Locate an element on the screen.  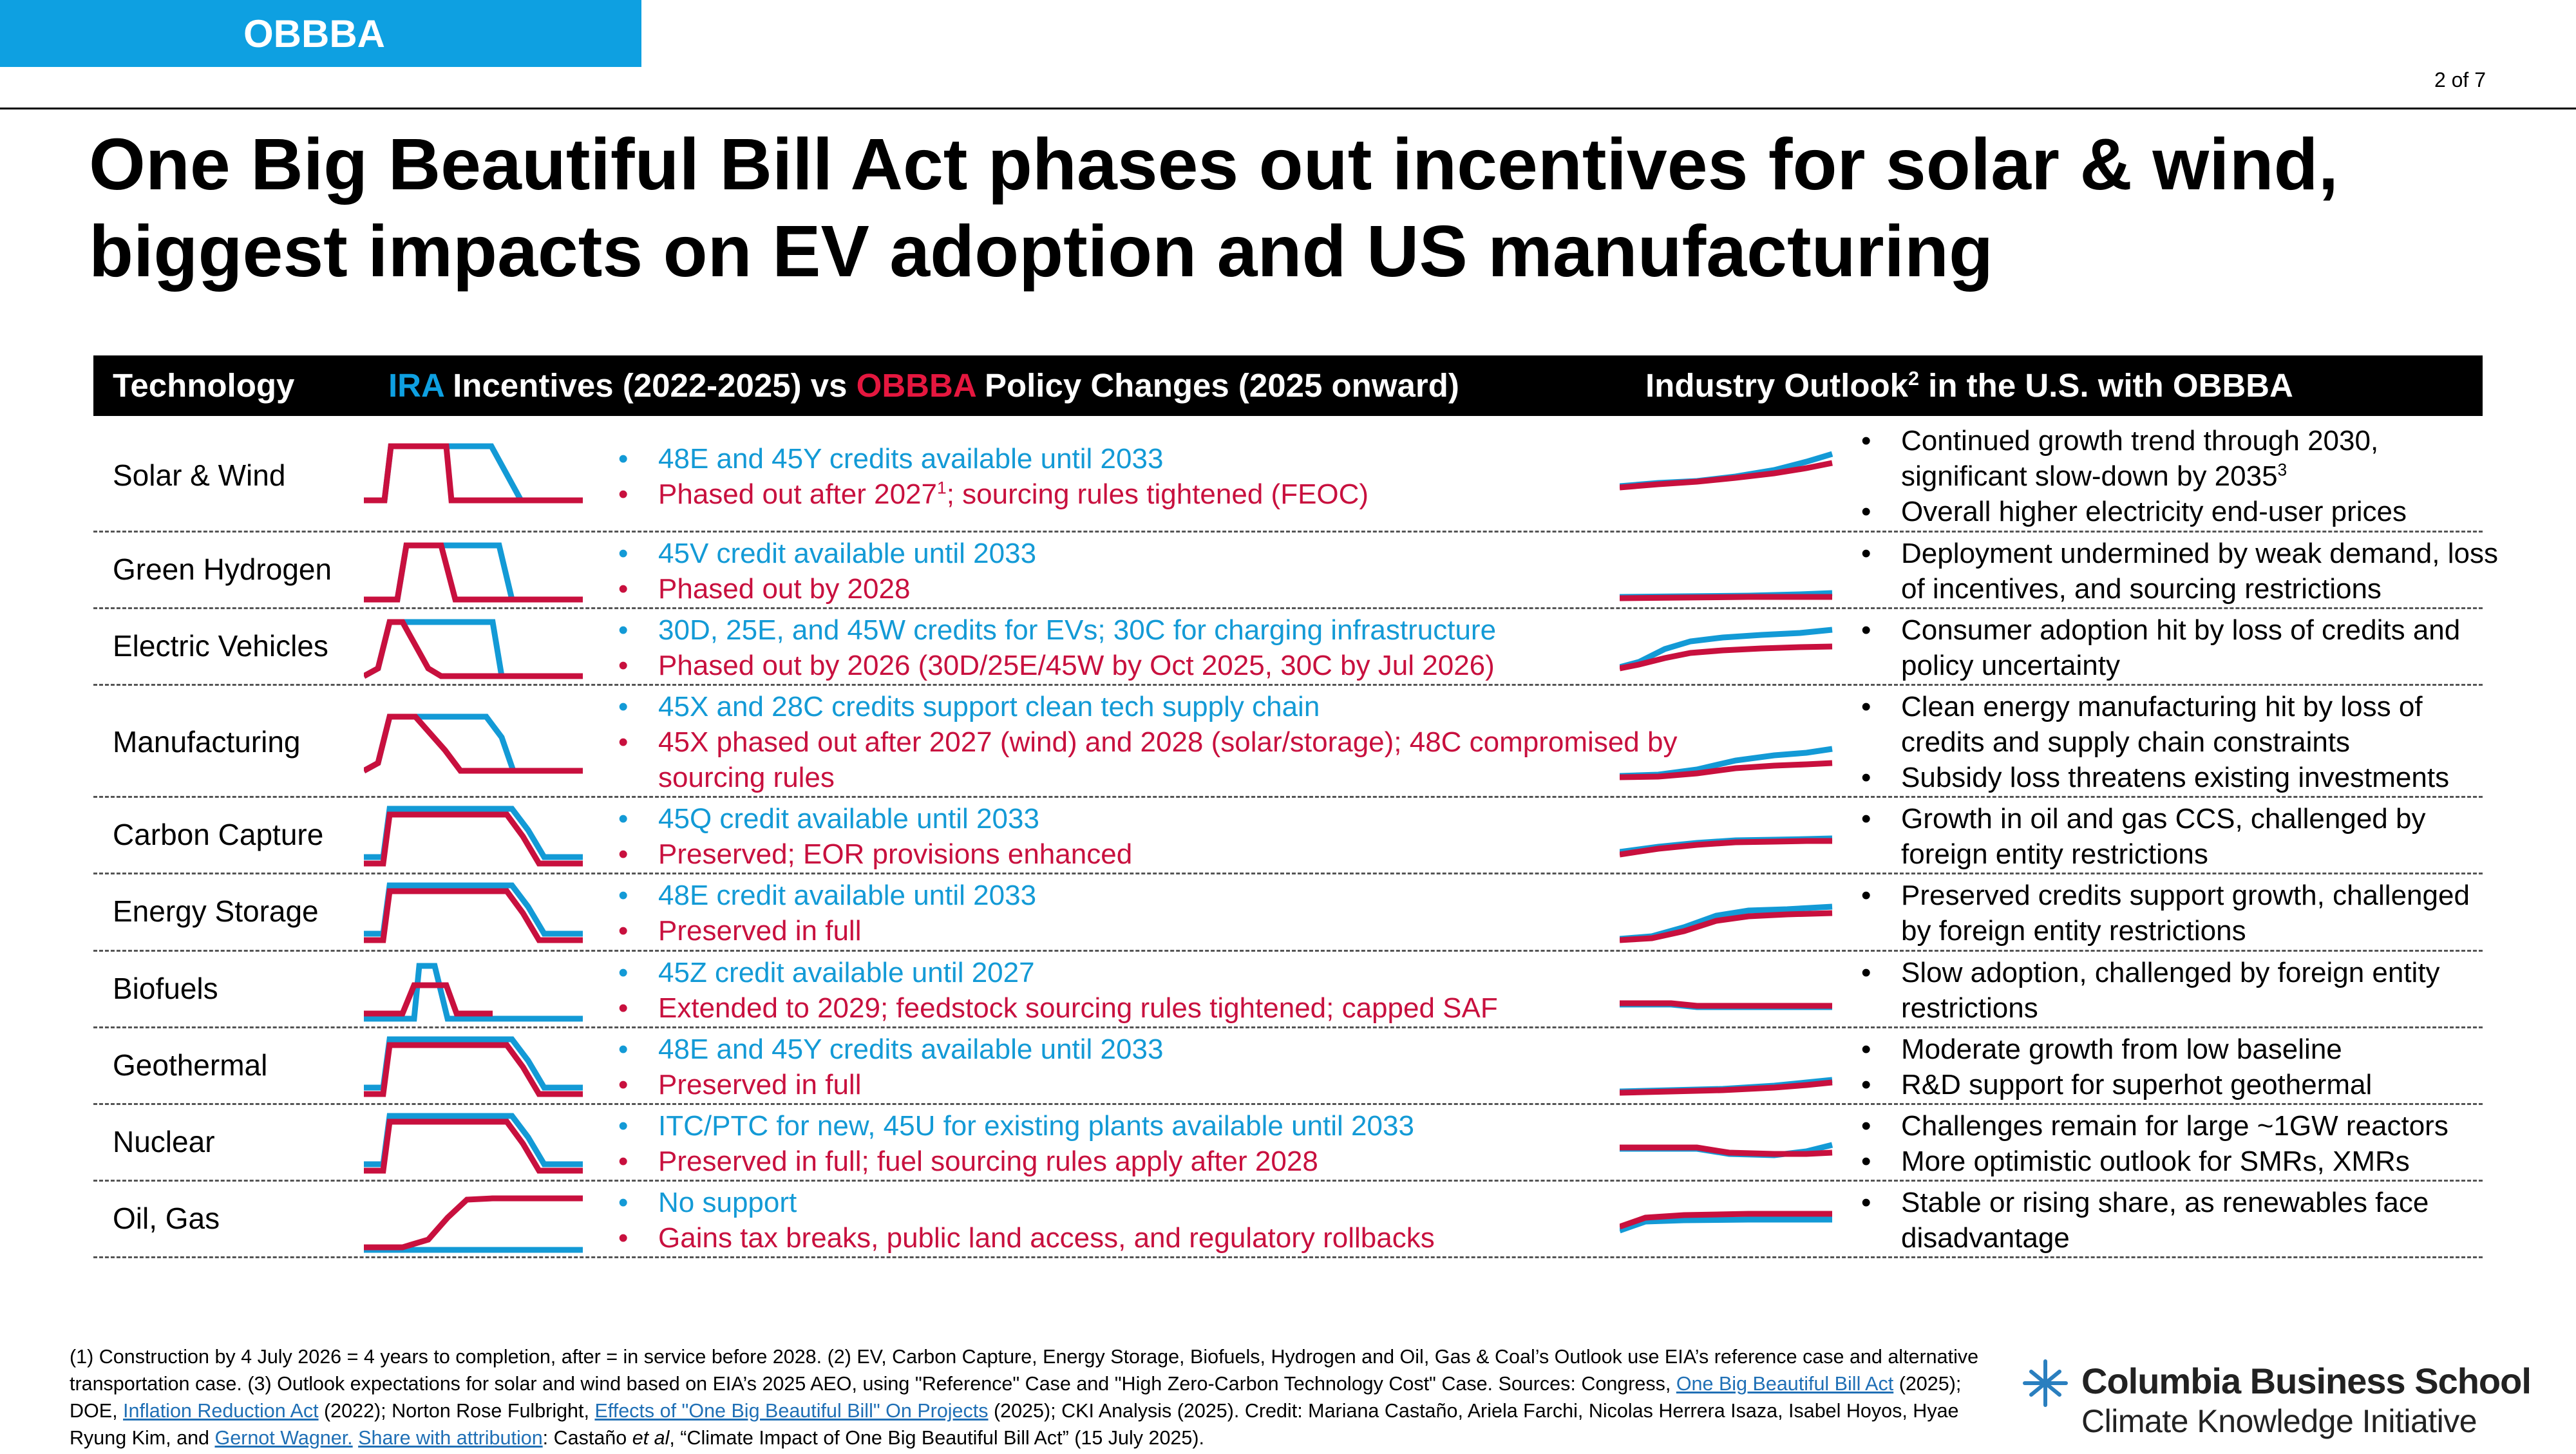
header-divider is located at coordinates (1288, 109).